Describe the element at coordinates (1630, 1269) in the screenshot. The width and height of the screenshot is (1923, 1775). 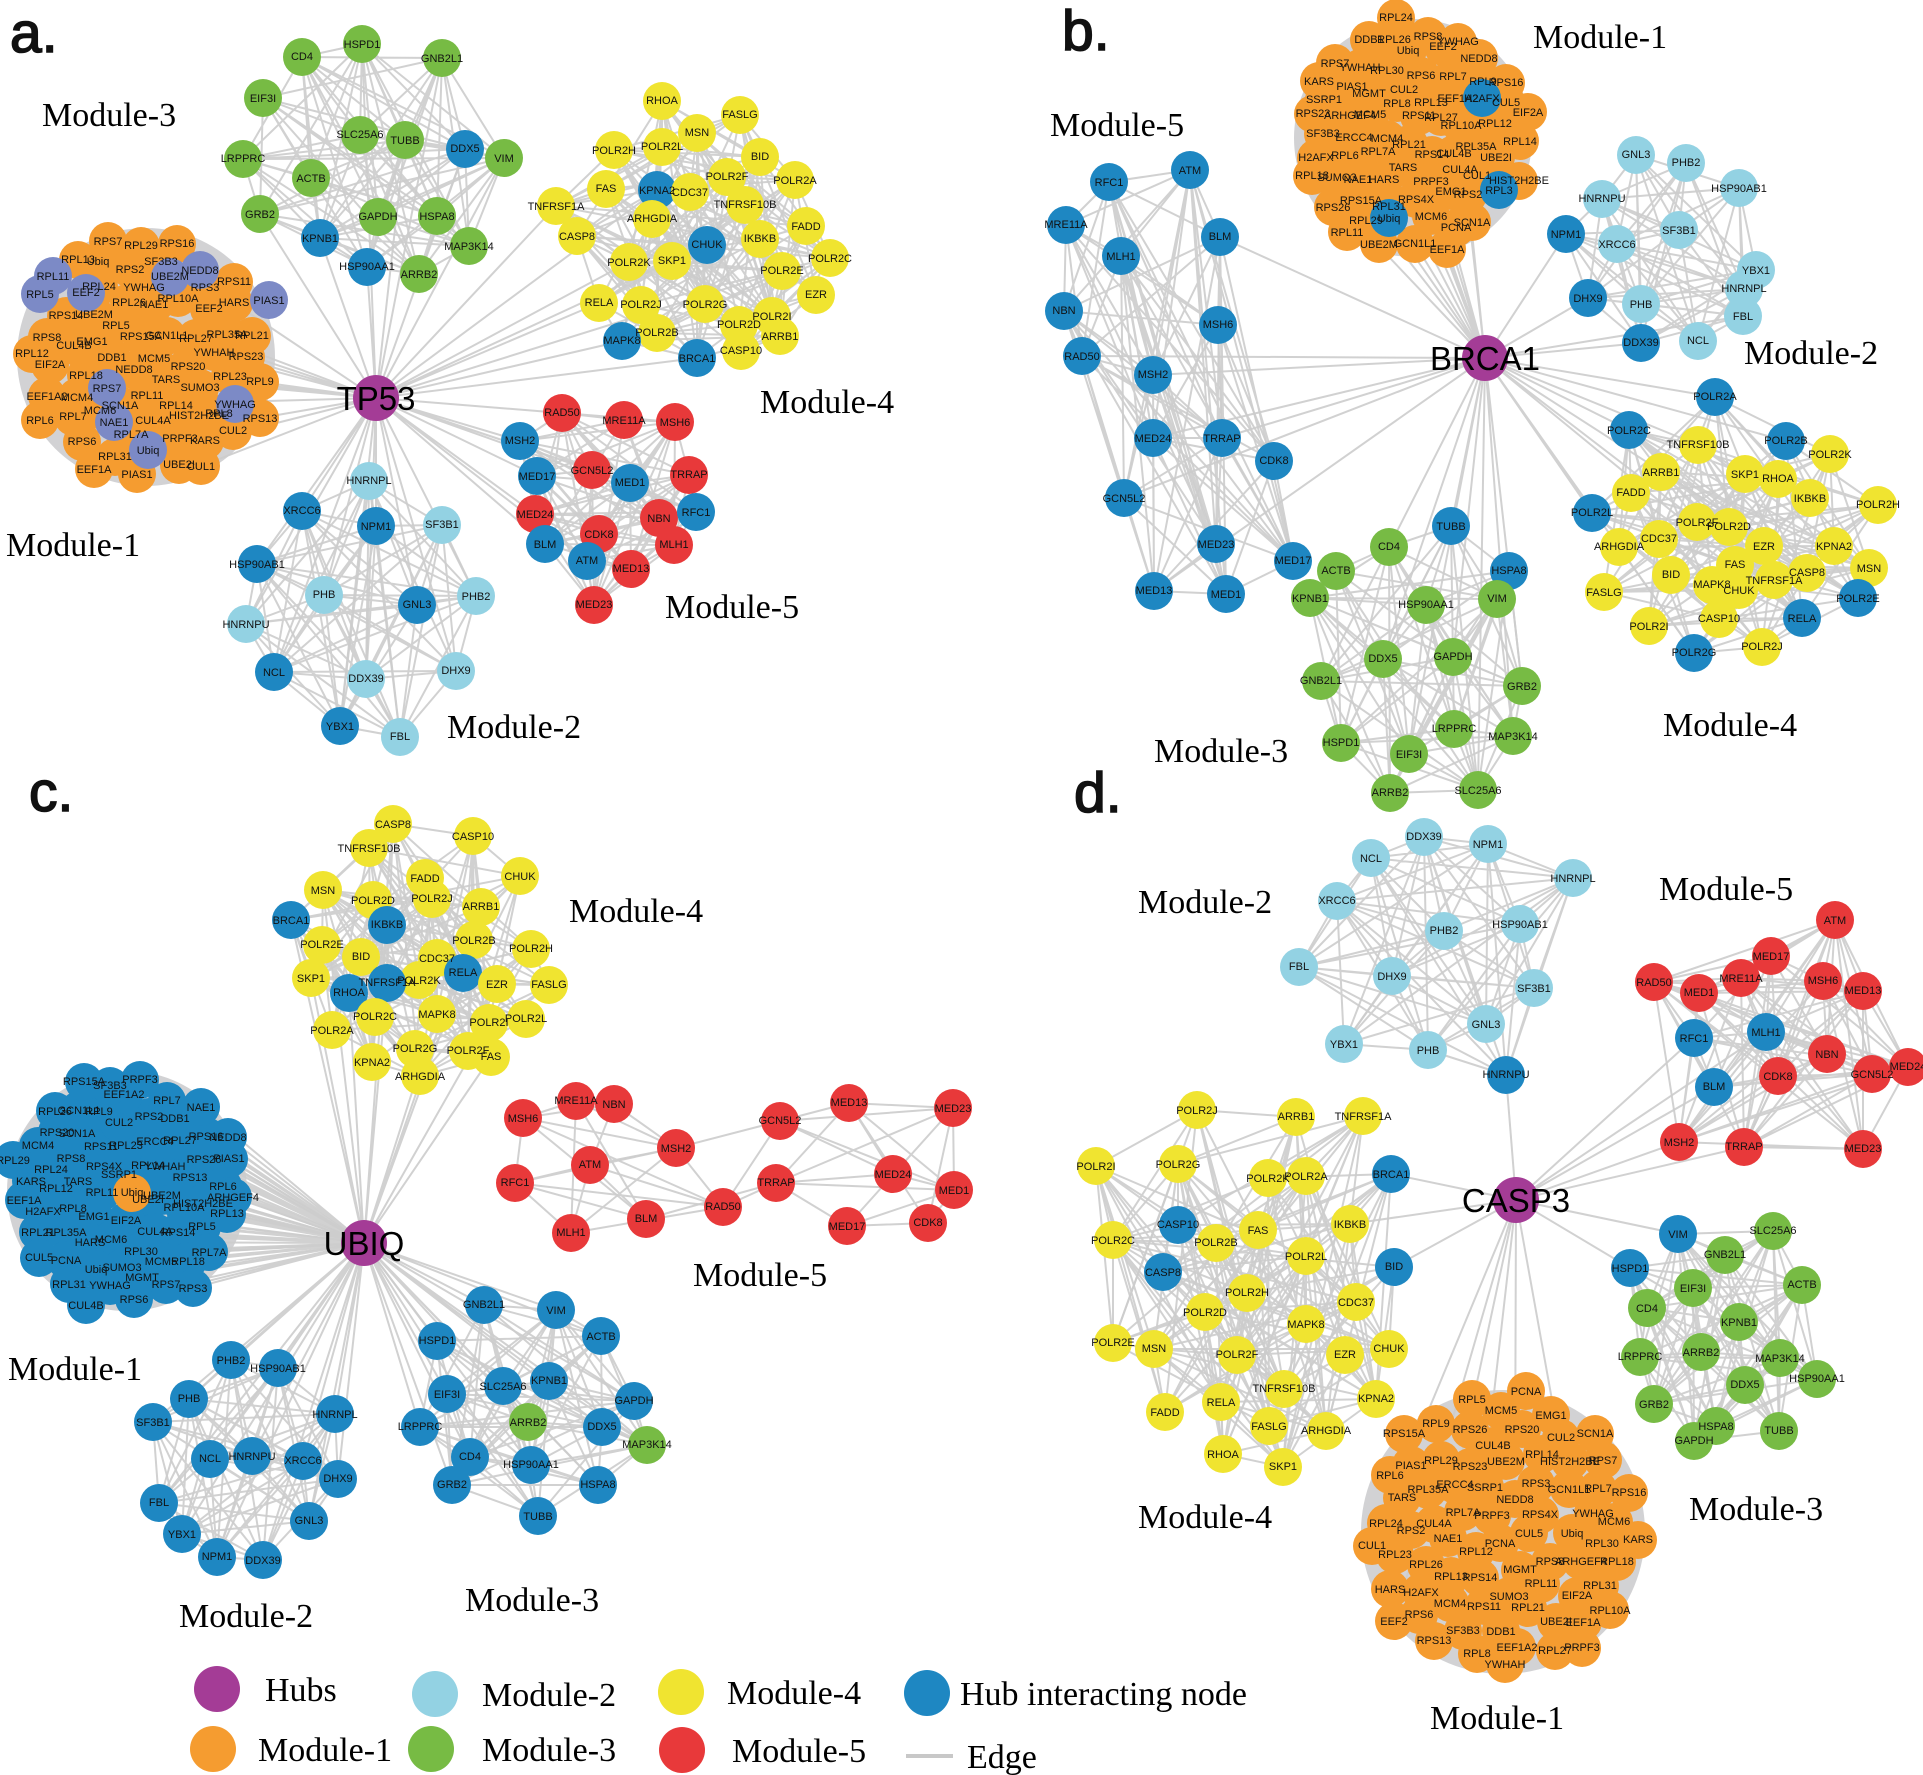
I see `svg-text: HSPD1` at that location.